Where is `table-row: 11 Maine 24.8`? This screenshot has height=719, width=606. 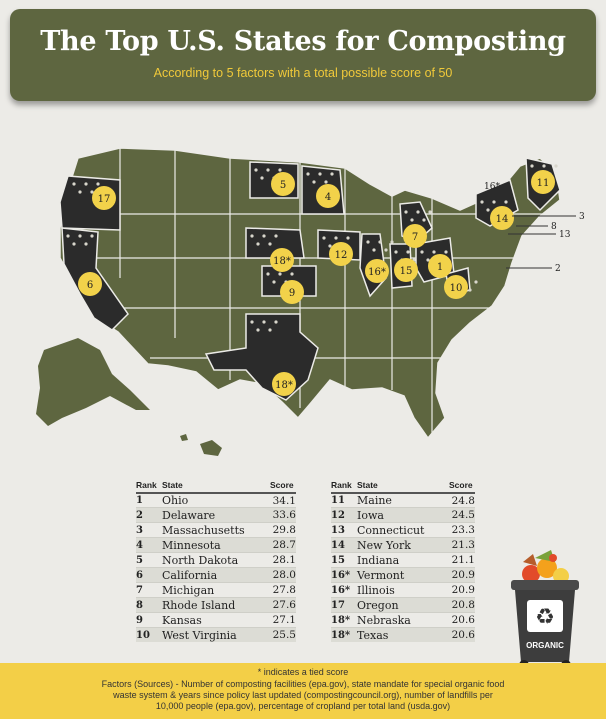
table-row: 11 Maine 24.8 is located at coordinates (403, 499).